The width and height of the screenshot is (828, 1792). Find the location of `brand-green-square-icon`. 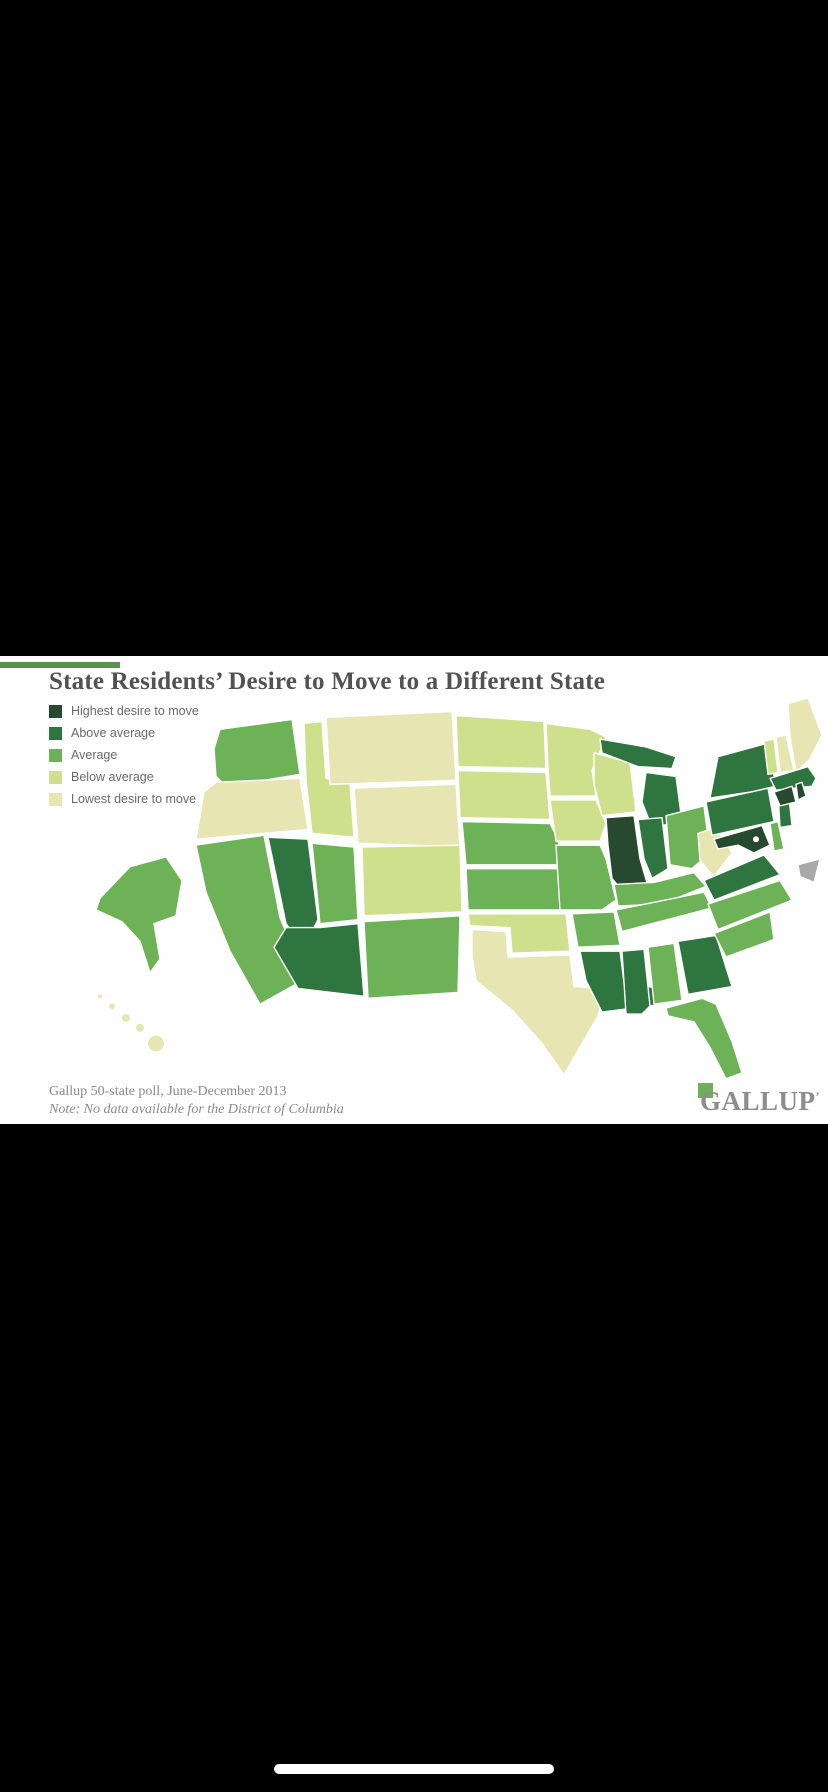

brand-green-square-icon is located at coordinates (705, 1090).